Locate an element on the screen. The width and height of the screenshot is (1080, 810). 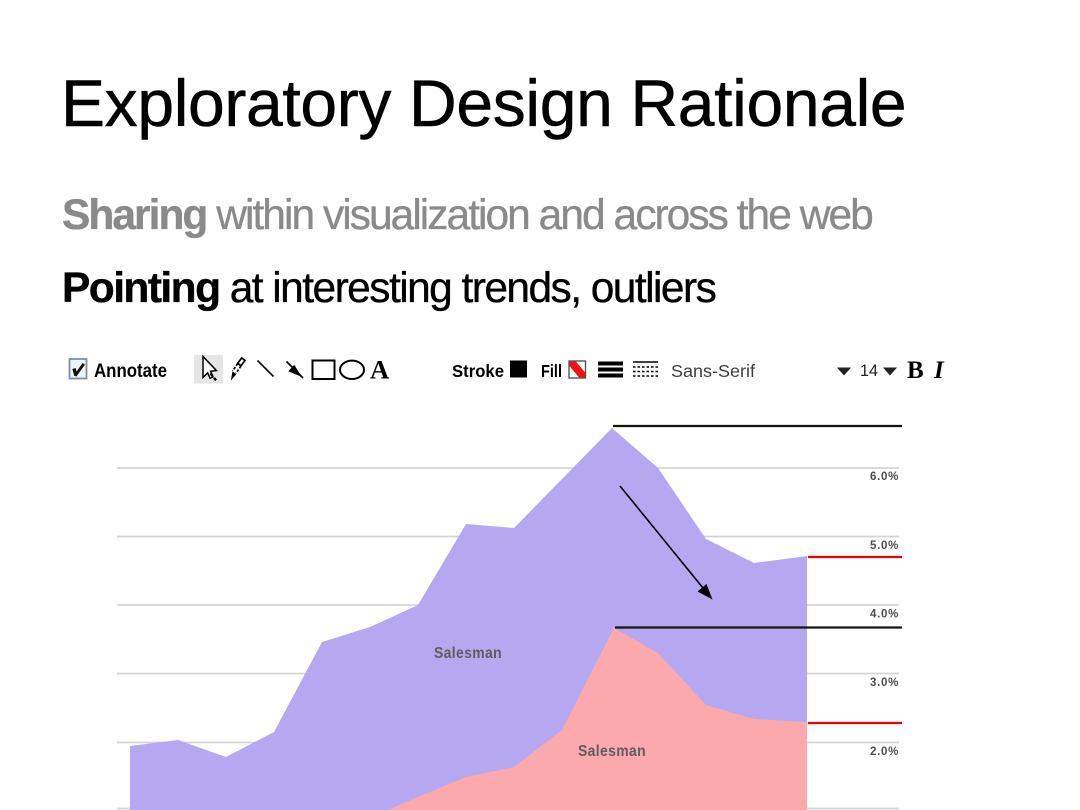
svg-text: 6.0% is located at coordinates (884, 477).